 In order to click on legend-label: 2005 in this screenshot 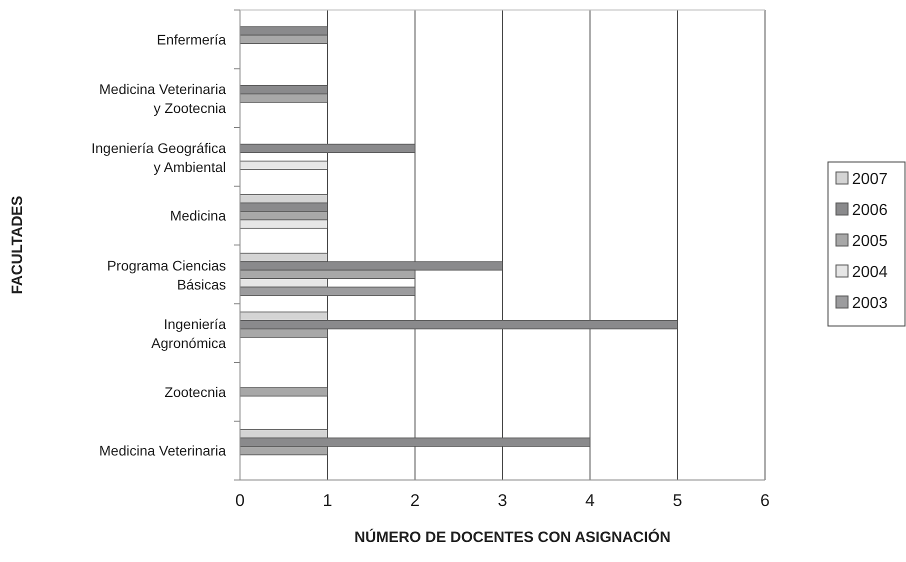, I will do `click(870, 241)`.